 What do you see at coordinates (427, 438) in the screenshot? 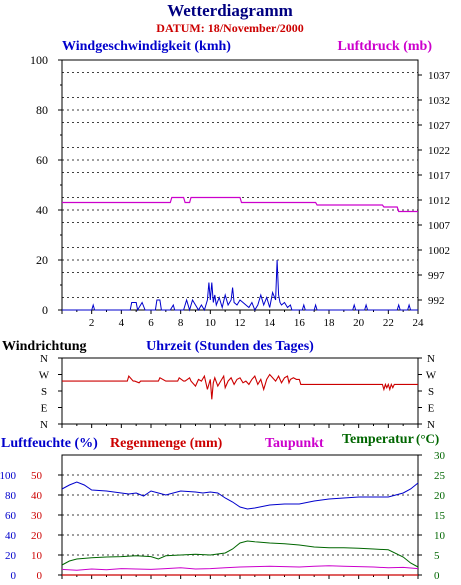
I see `temperature-unit: (°C)` at bounding box center [427, 438].